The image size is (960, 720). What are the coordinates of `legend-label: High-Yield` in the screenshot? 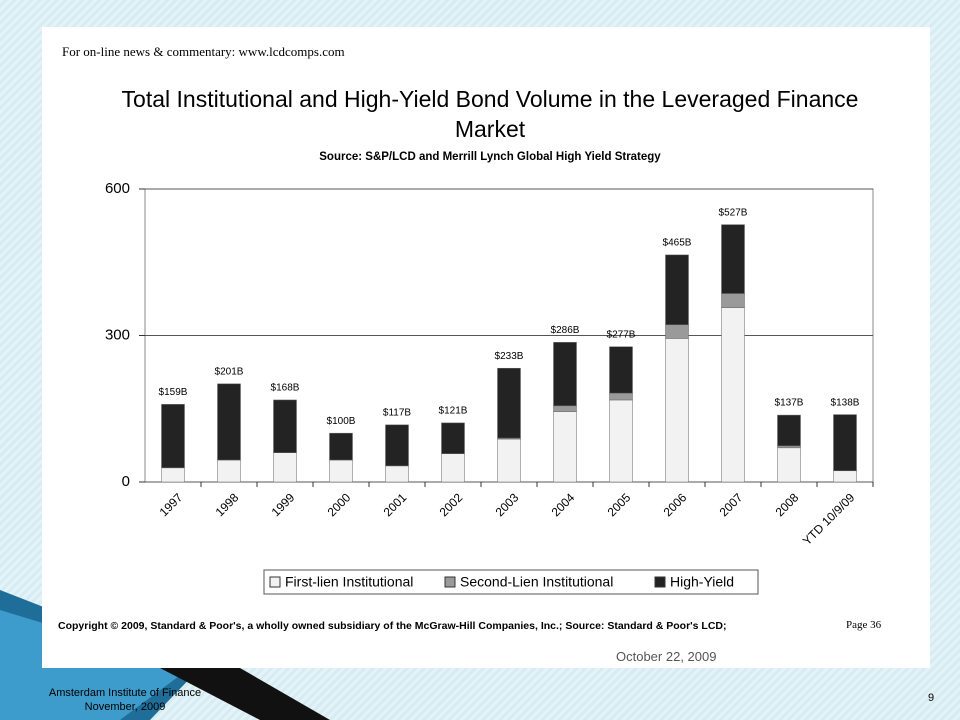 It's located at (702, 582).